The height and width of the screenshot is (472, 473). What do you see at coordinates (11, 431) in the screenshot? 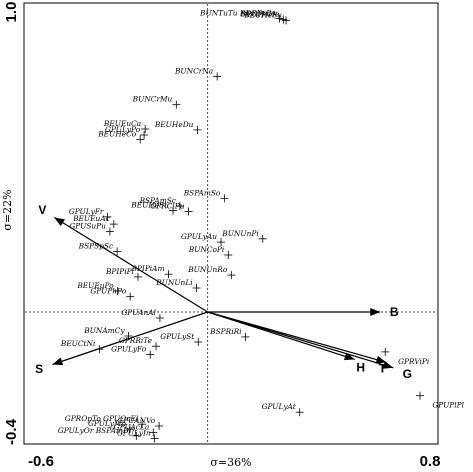
I see `y-tick-label-1: -0.4` at bounding box center [11, 431].